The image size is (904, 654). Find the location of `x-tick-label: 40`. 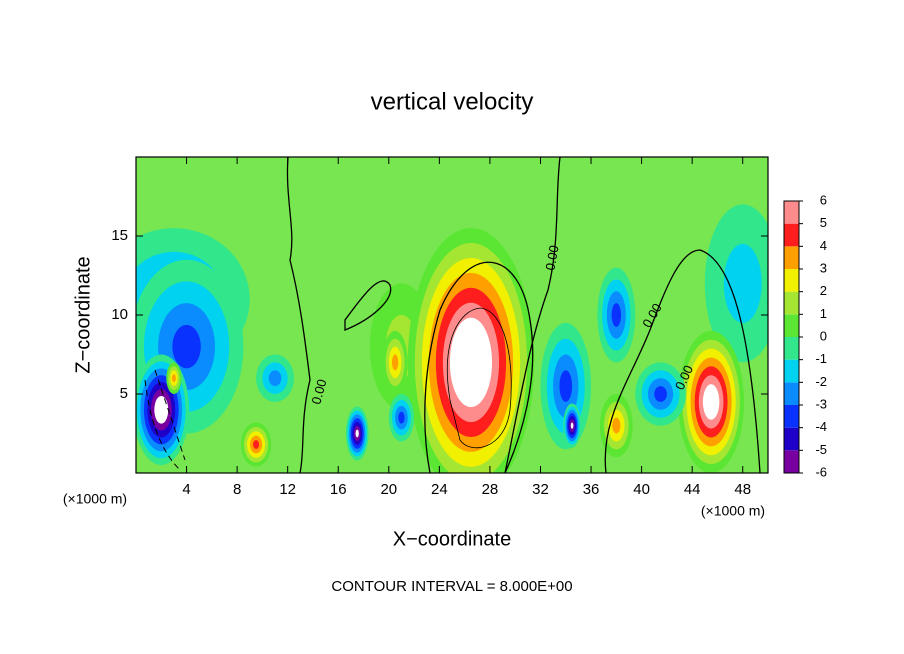

x-tick-label: 40 is located at coordinates (641, 489).